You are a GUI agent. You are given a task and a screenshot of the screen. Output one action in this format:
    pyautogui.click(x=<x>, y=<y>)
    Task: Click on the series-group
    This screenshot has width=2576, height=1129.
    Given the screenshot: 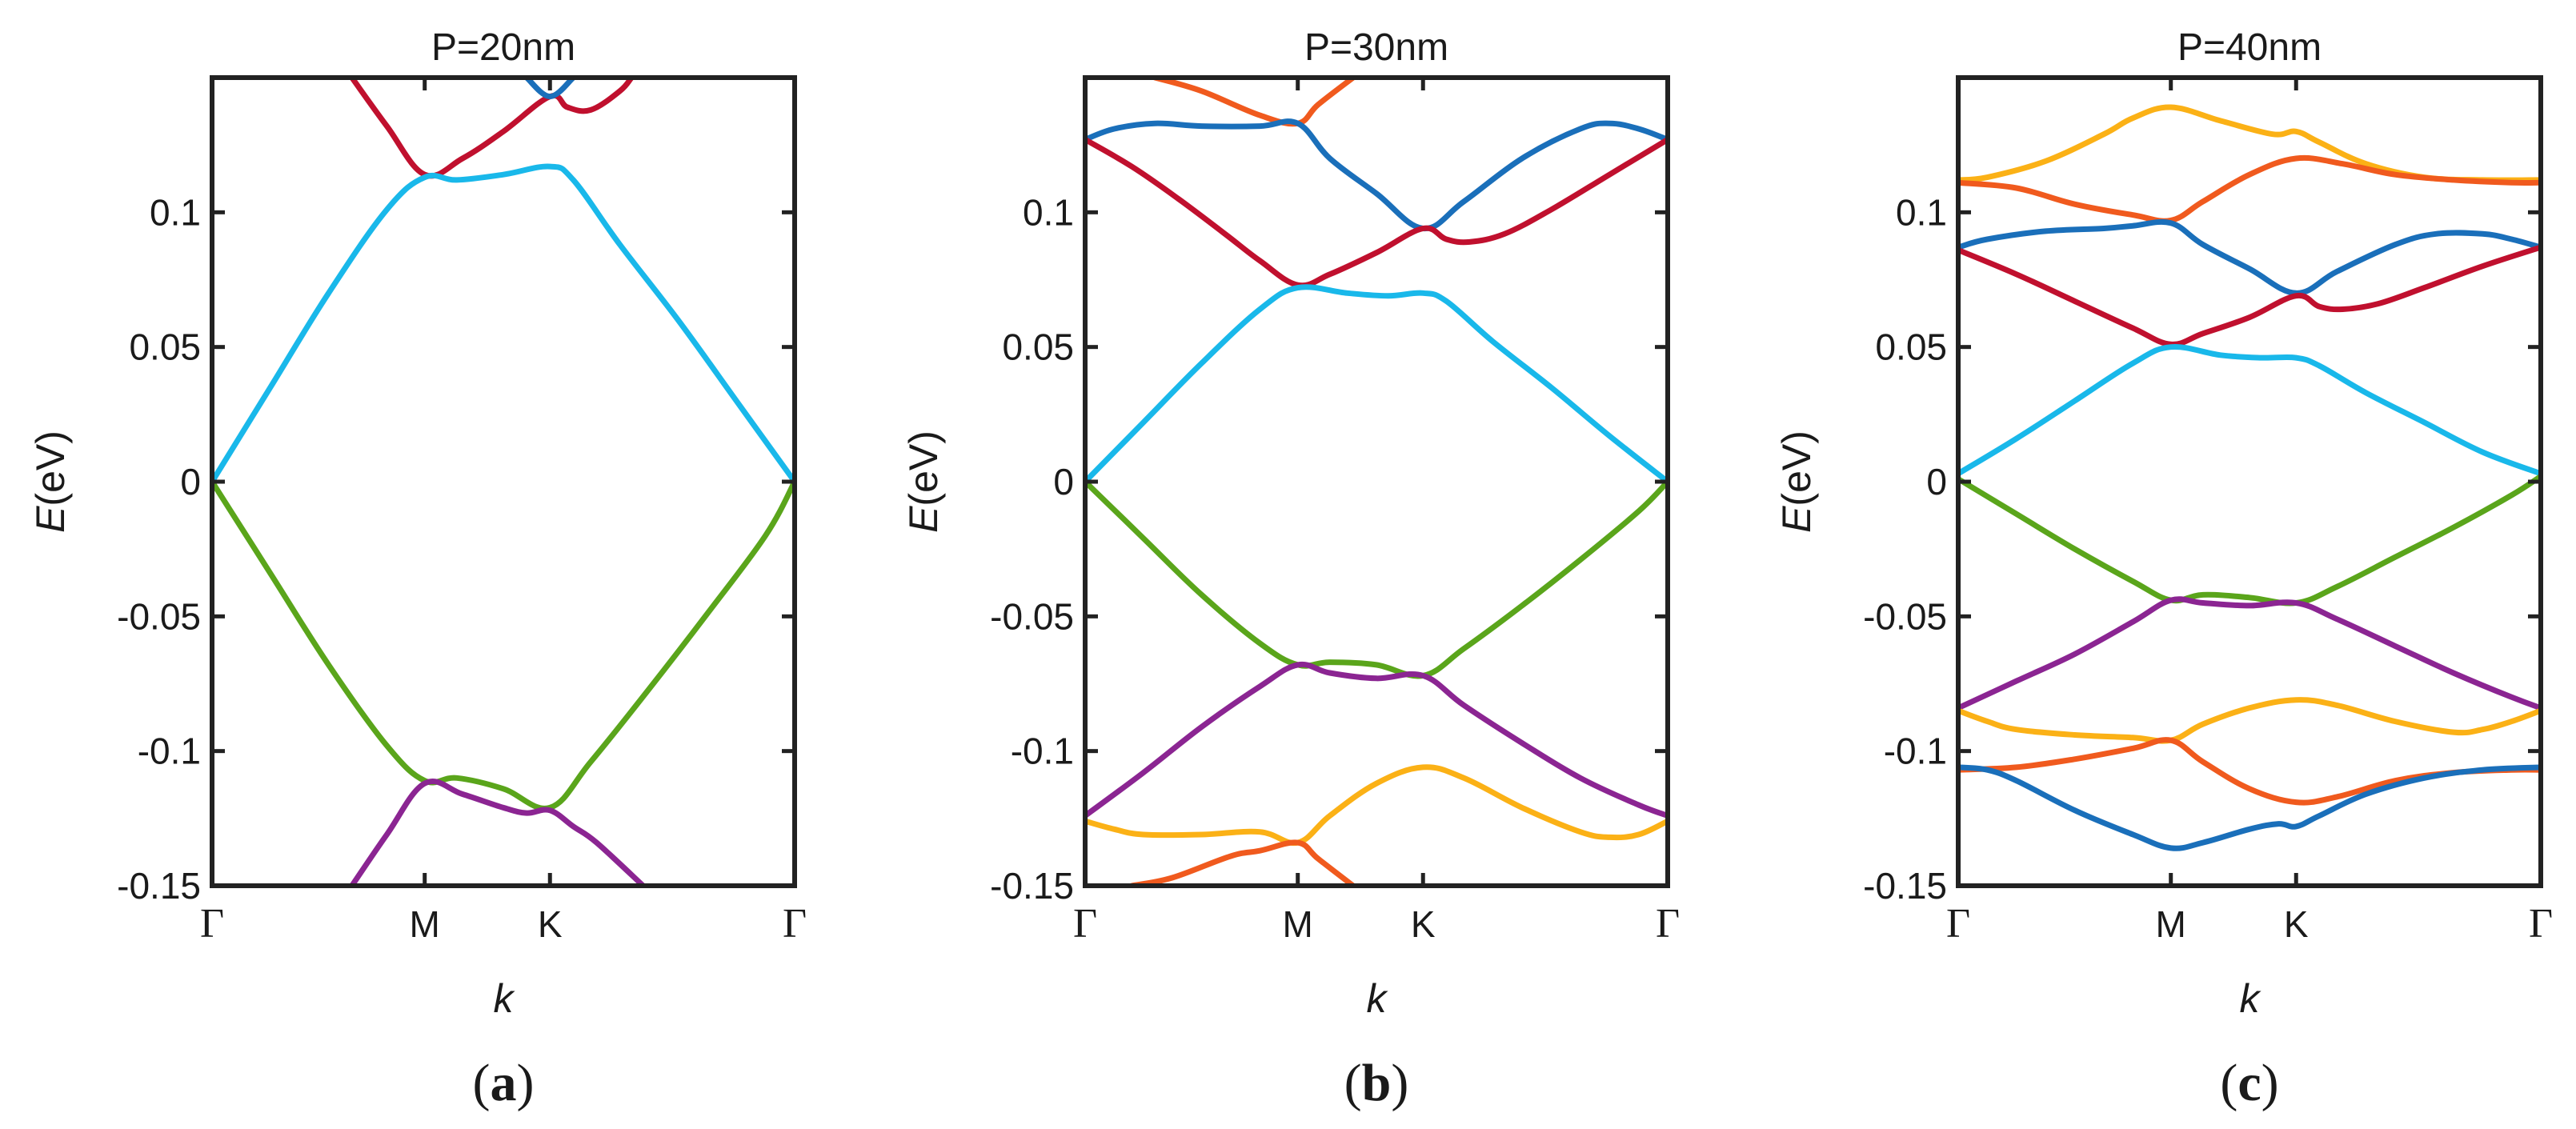 What is the action you would take?
    pyautogui.click(x=2249, y=477)
    